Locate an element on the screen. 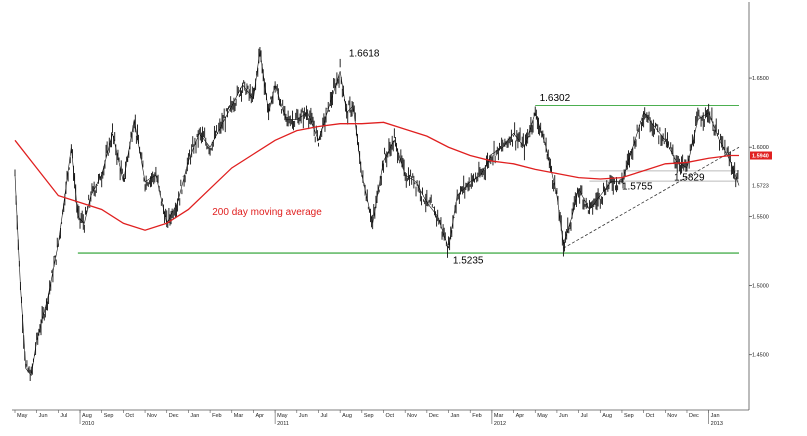 The height and width of the screenshot is (436, 807). price-annotation: 1.5235 is located at coordinates (468, 260).